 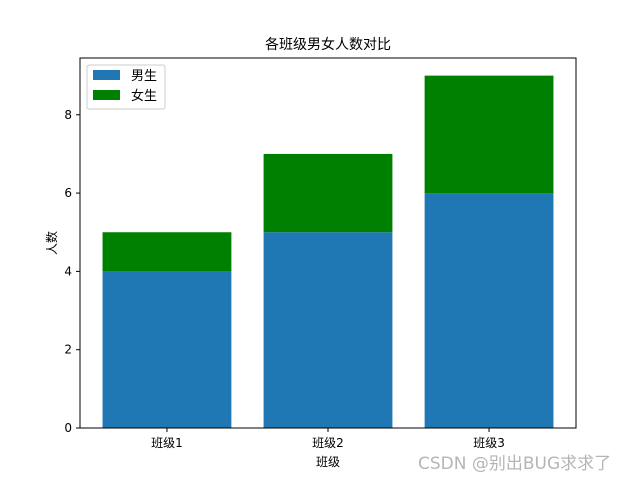 I want to click on y-tick-label: 0, so click(x=68, y=428).